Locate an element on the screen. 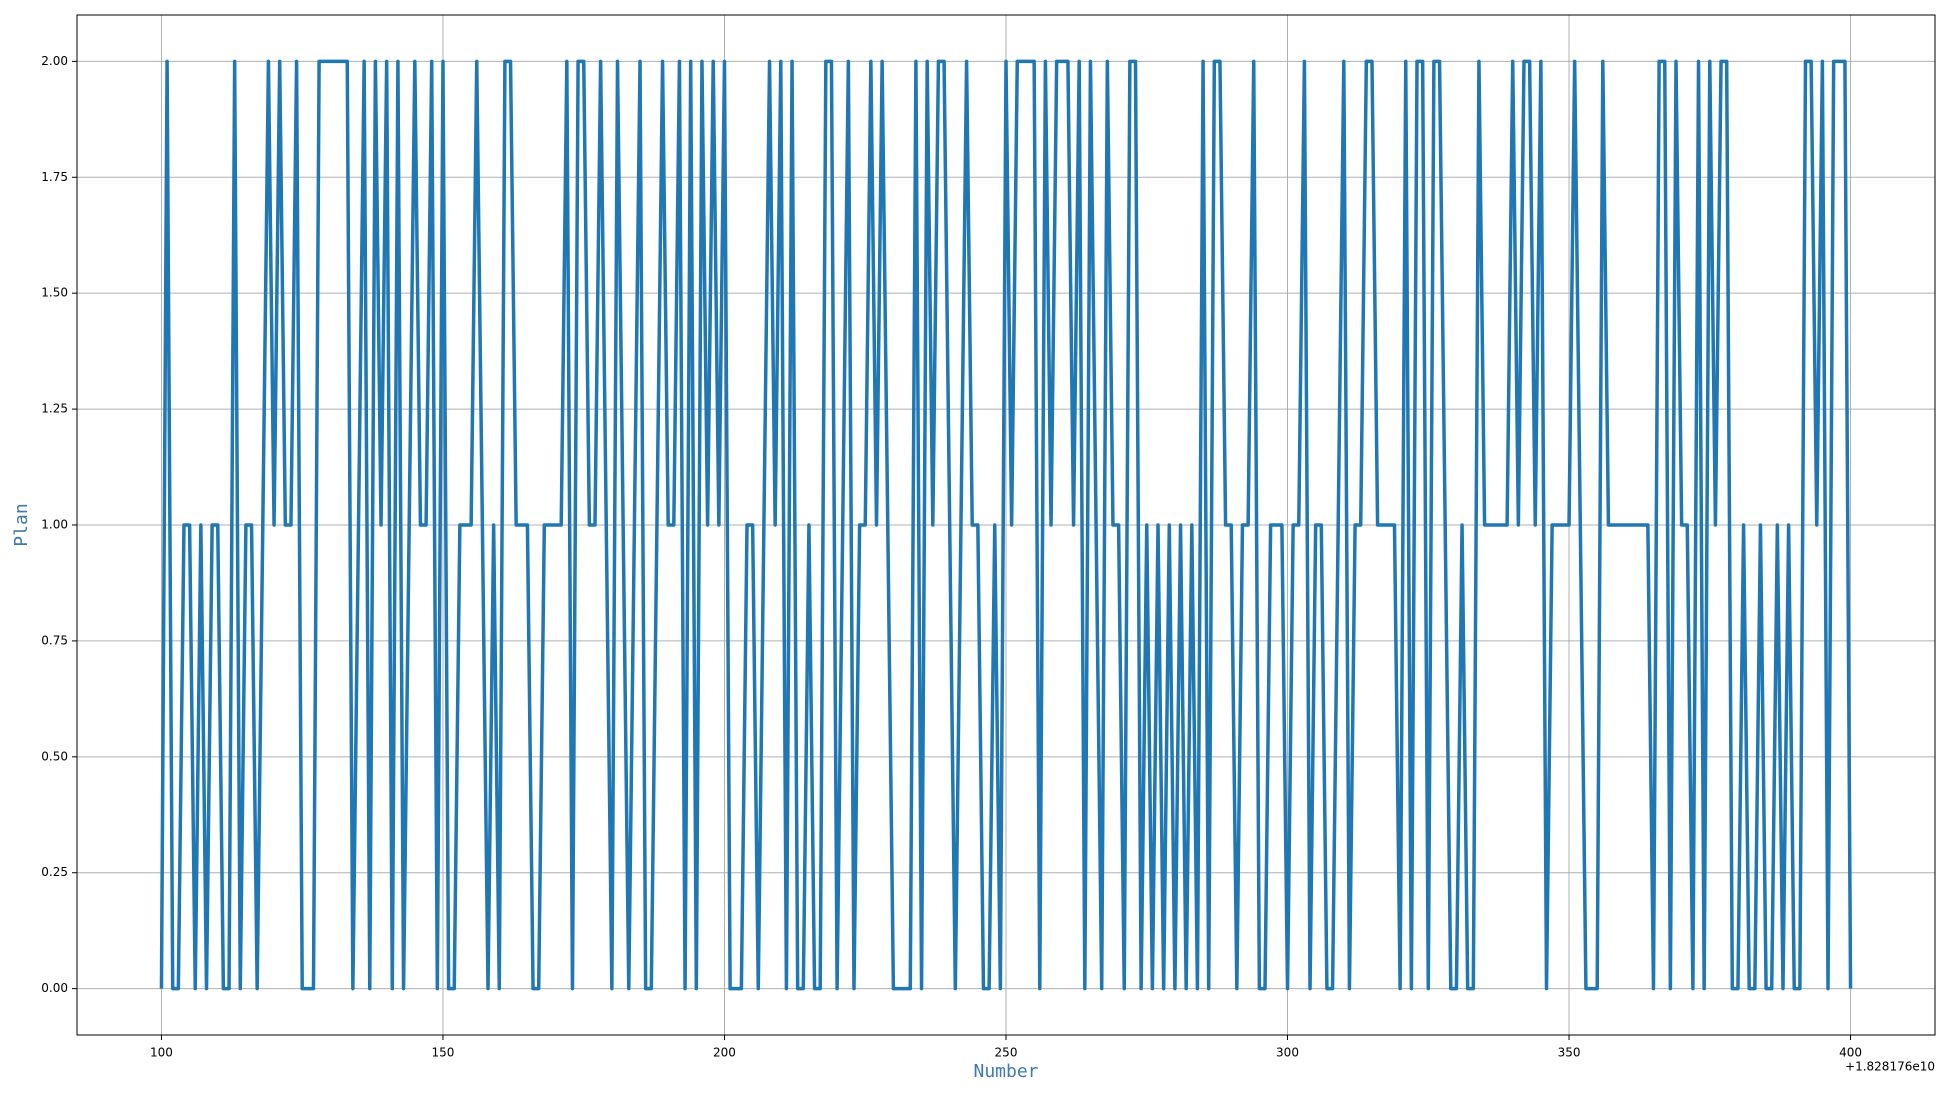  x-tick-label: 400 is located at coordinates (1850, 1053).